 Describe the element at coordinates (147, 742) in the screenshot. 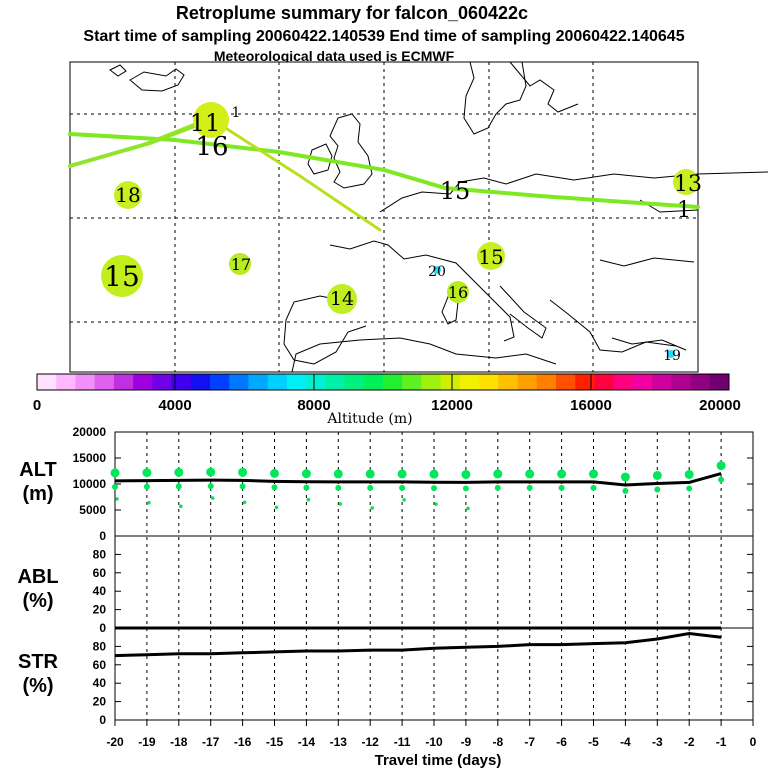

I see `x-tick-label: -19` at that location.